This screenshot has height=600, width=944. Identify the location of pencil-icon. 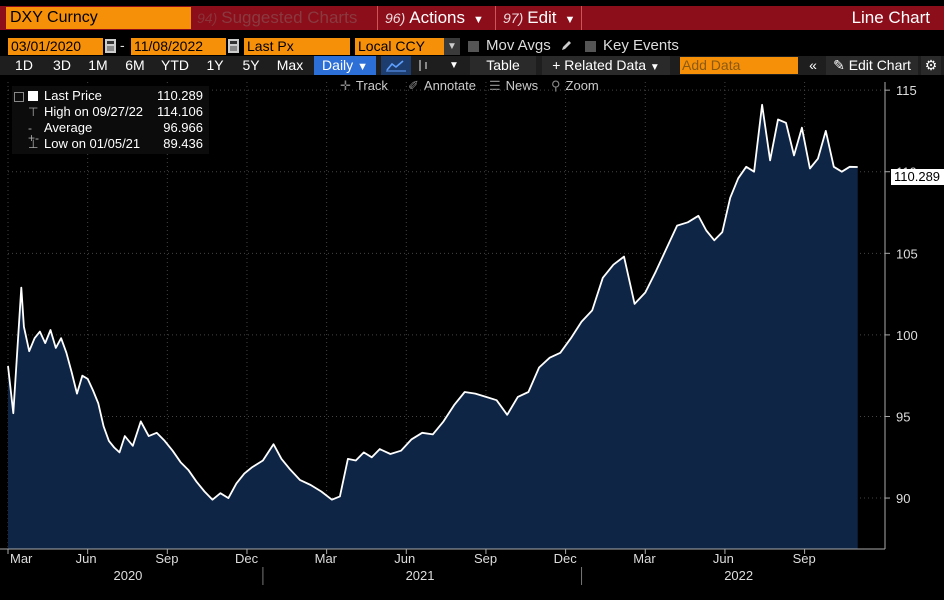
(566, 45).